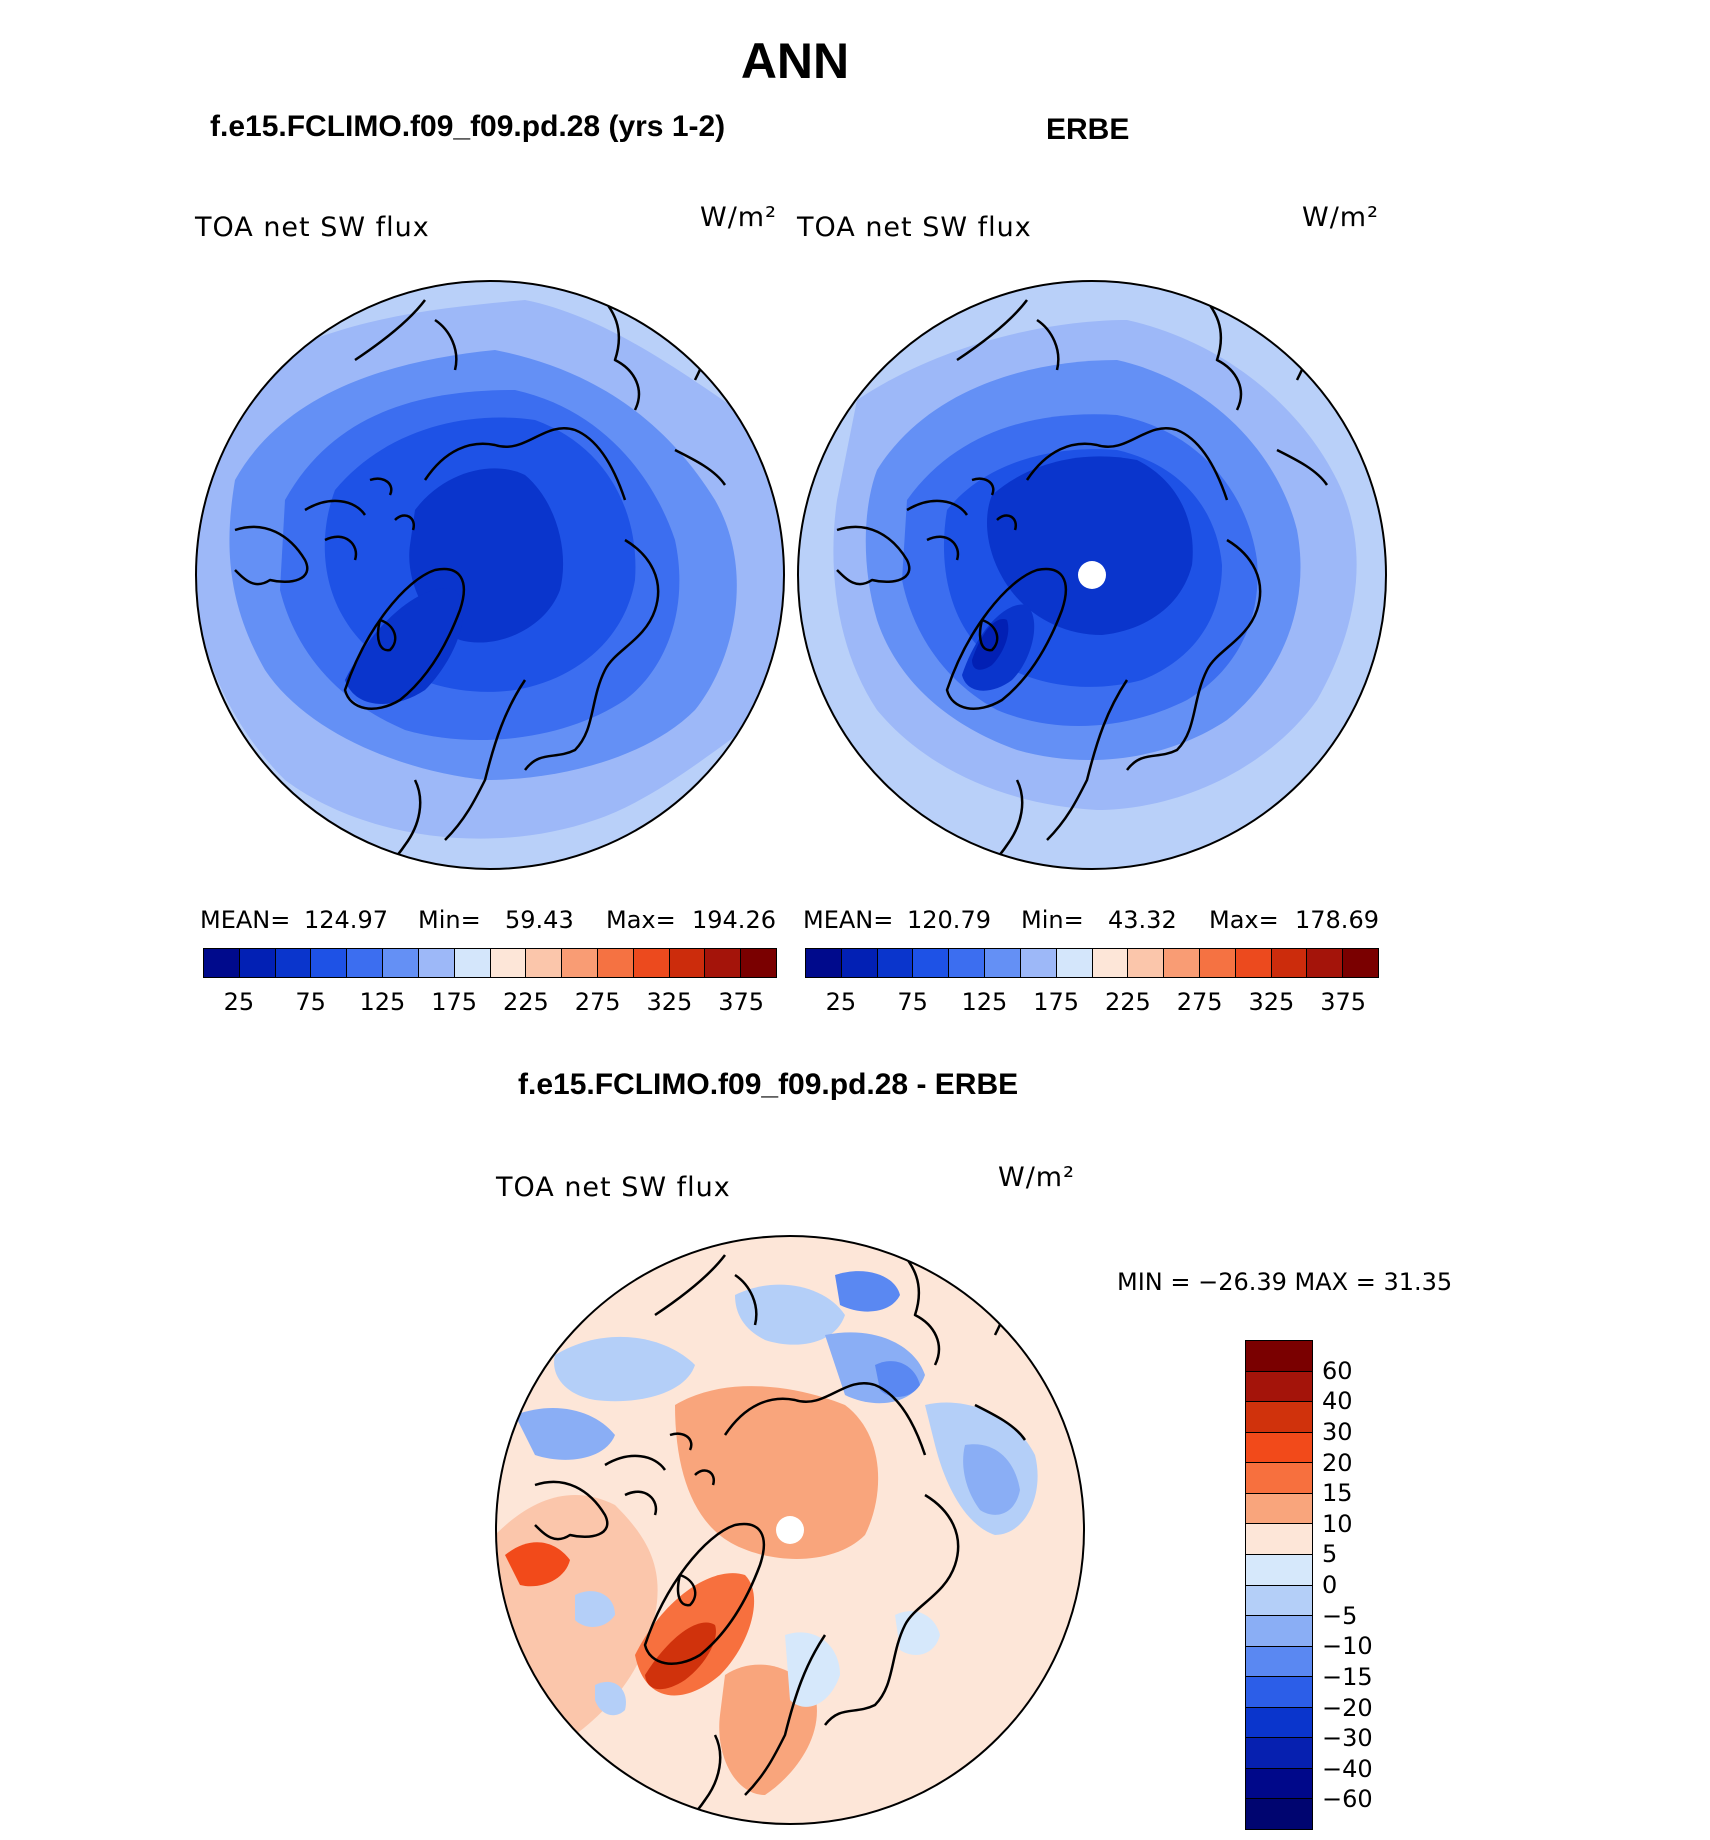  I want to click on obs-stats: MEAN= 120.79 Min= 43.32 Max= 178.69, so click(1093, 921).